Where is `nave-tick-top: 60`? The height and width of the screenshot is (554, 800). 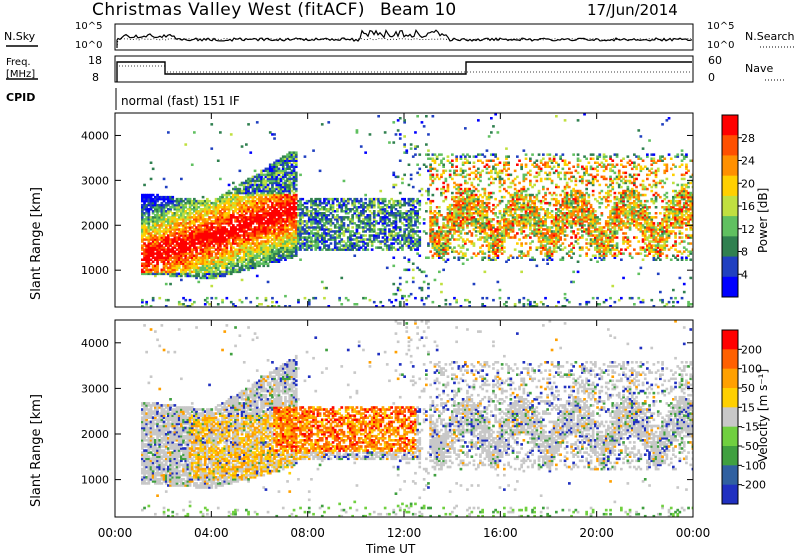
nave-tick-top: 60 is located at coordinates (715, 60).